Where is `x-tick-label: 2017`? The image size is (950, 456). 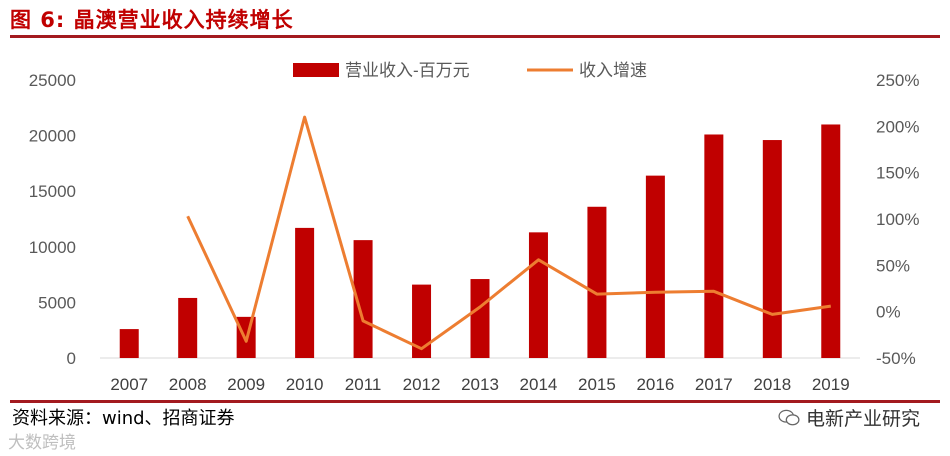 x-tick-label: 2017 is located at coordinates (714, 384).